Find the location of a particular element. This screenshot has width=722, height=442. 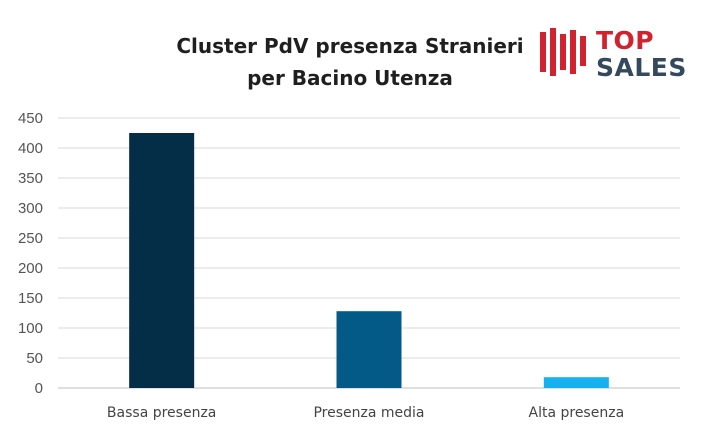

y-tick-label: 250 is located at coordinates (30, 238).